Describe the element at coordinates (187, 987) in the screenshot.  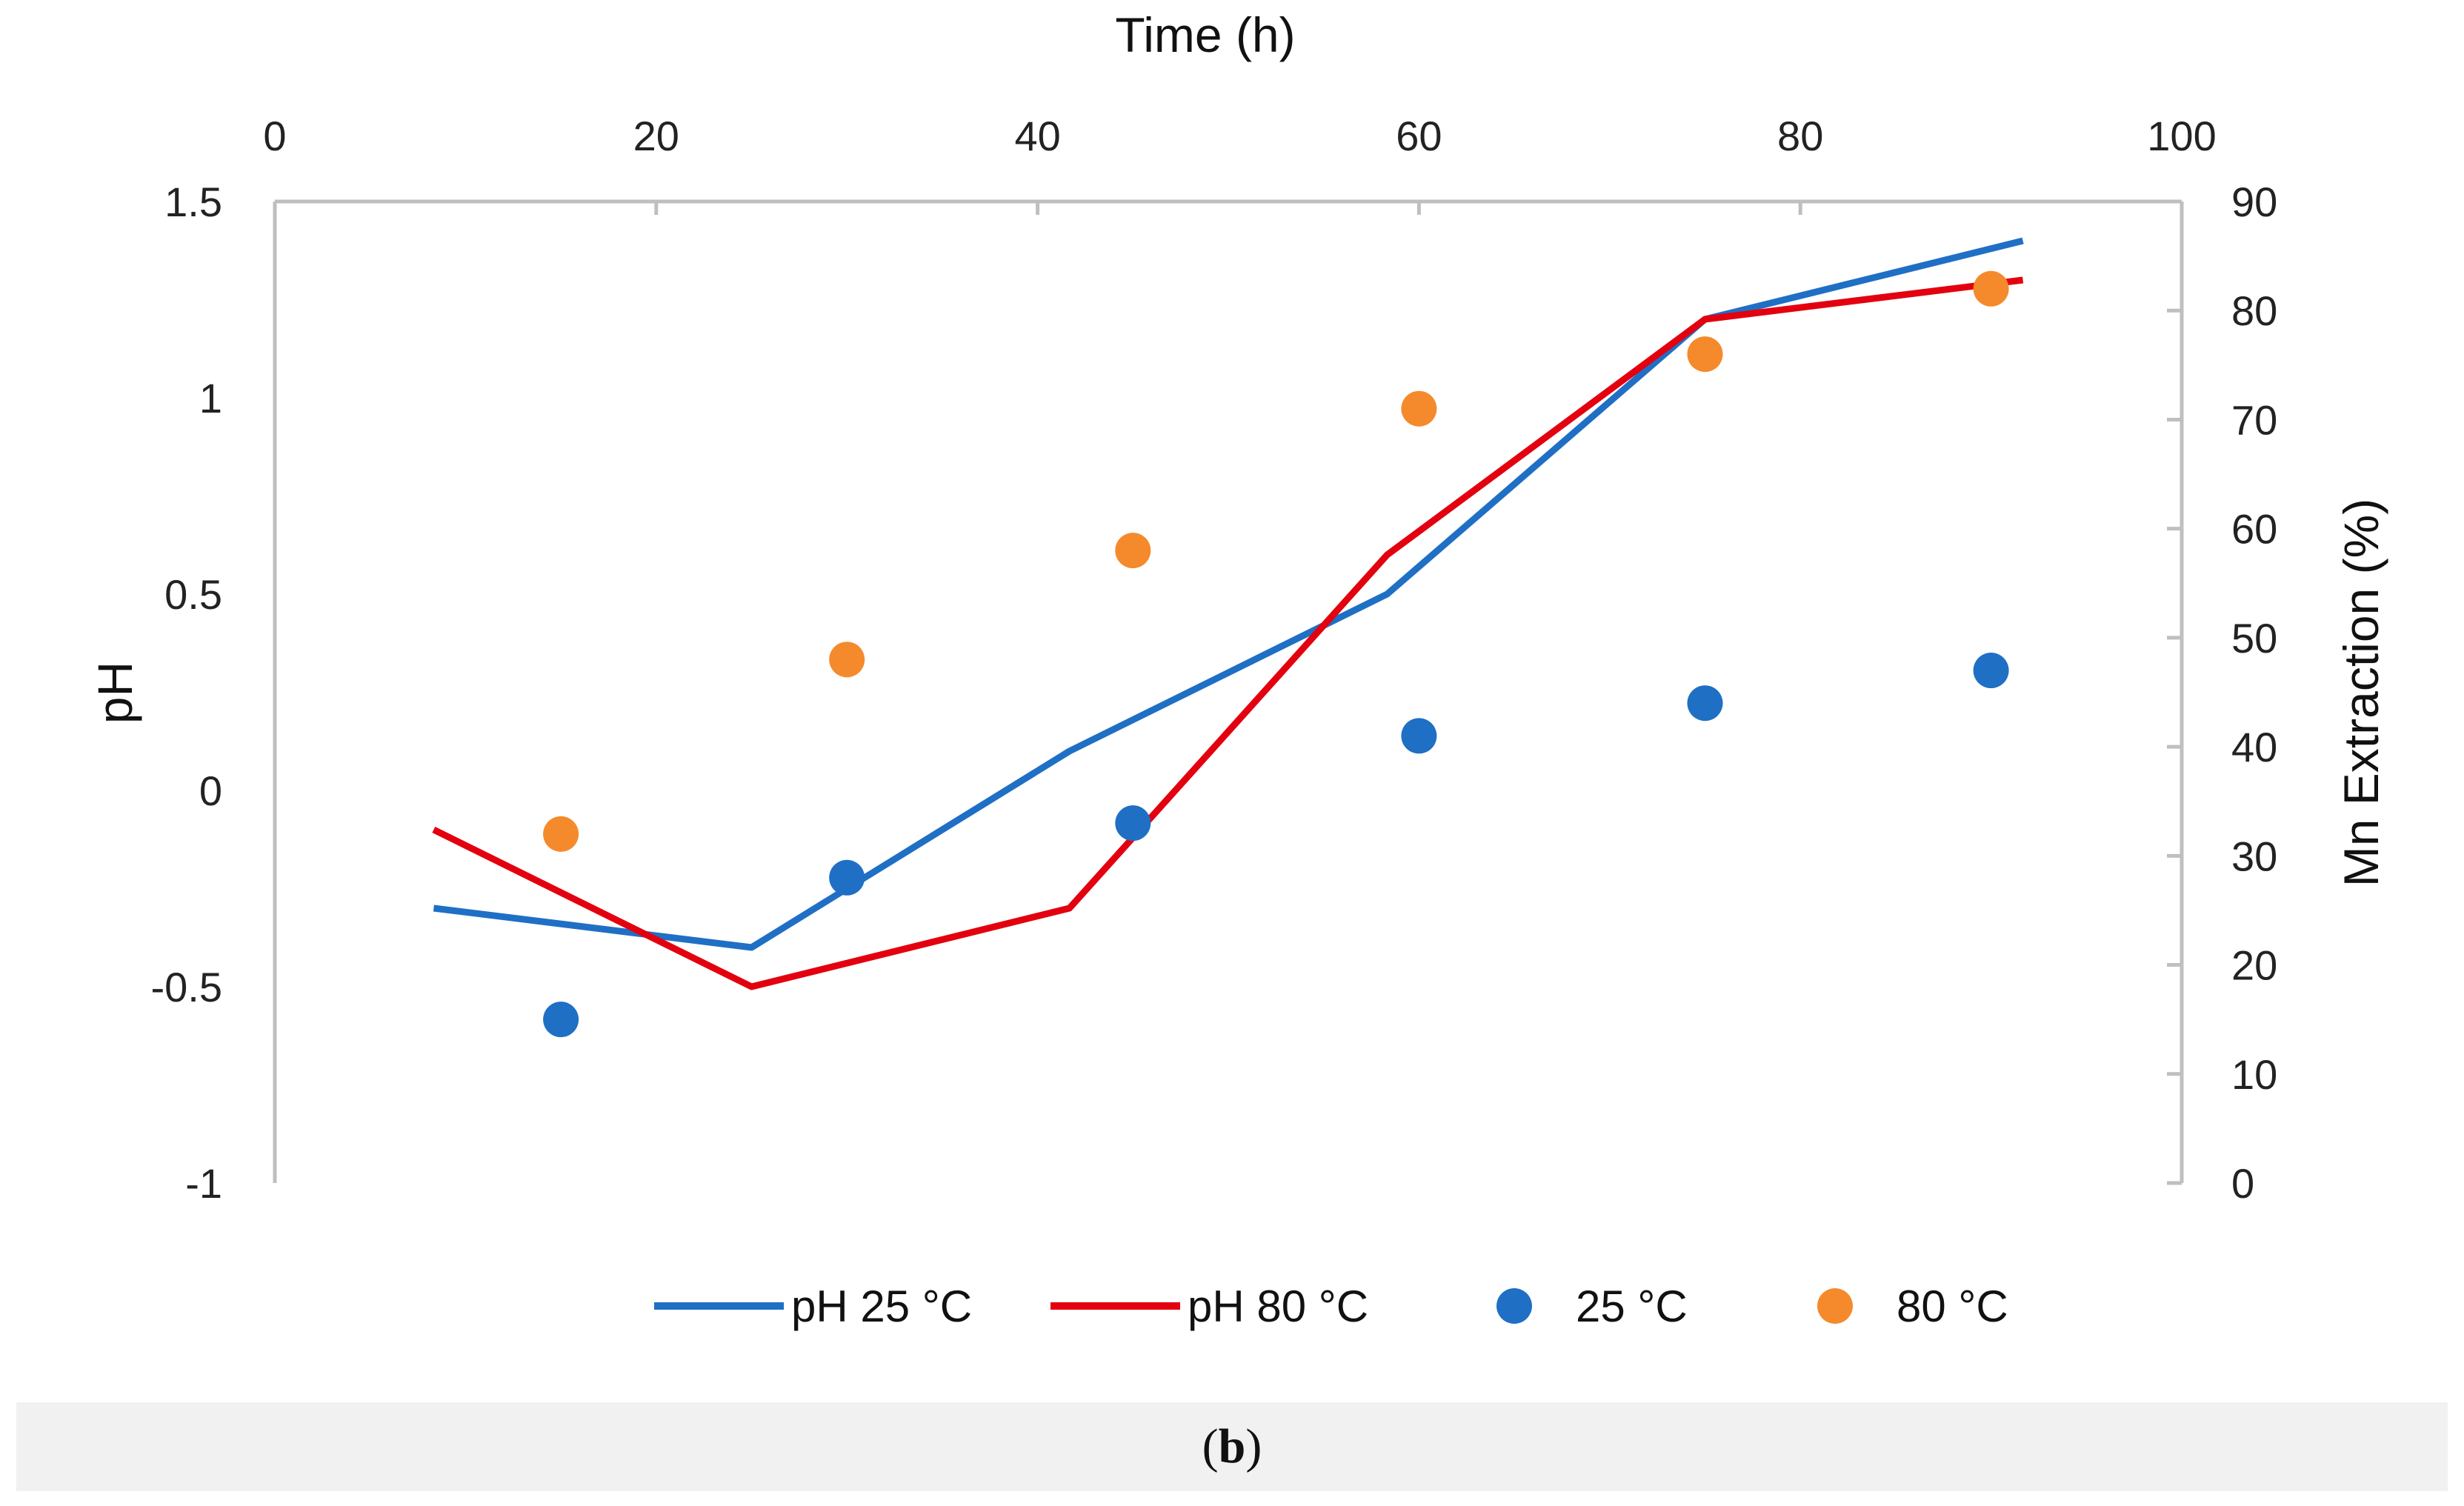
I see `y-tick-label: -0.5` at that location.